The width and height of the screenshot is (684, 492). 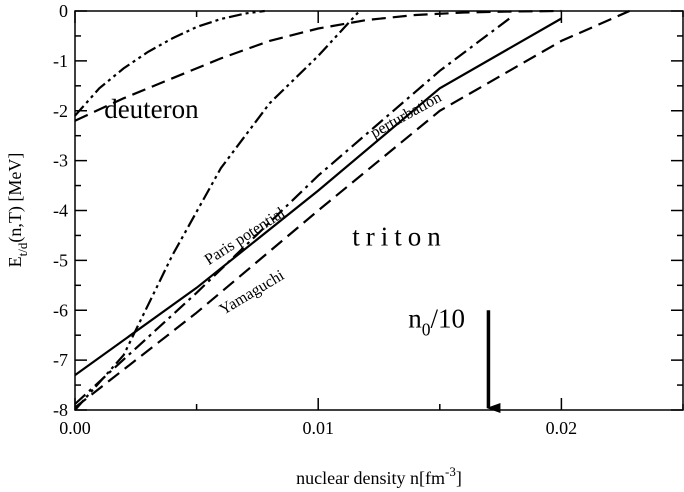 I want to click on y-tick-label: -2, so click(x=60, y=111).